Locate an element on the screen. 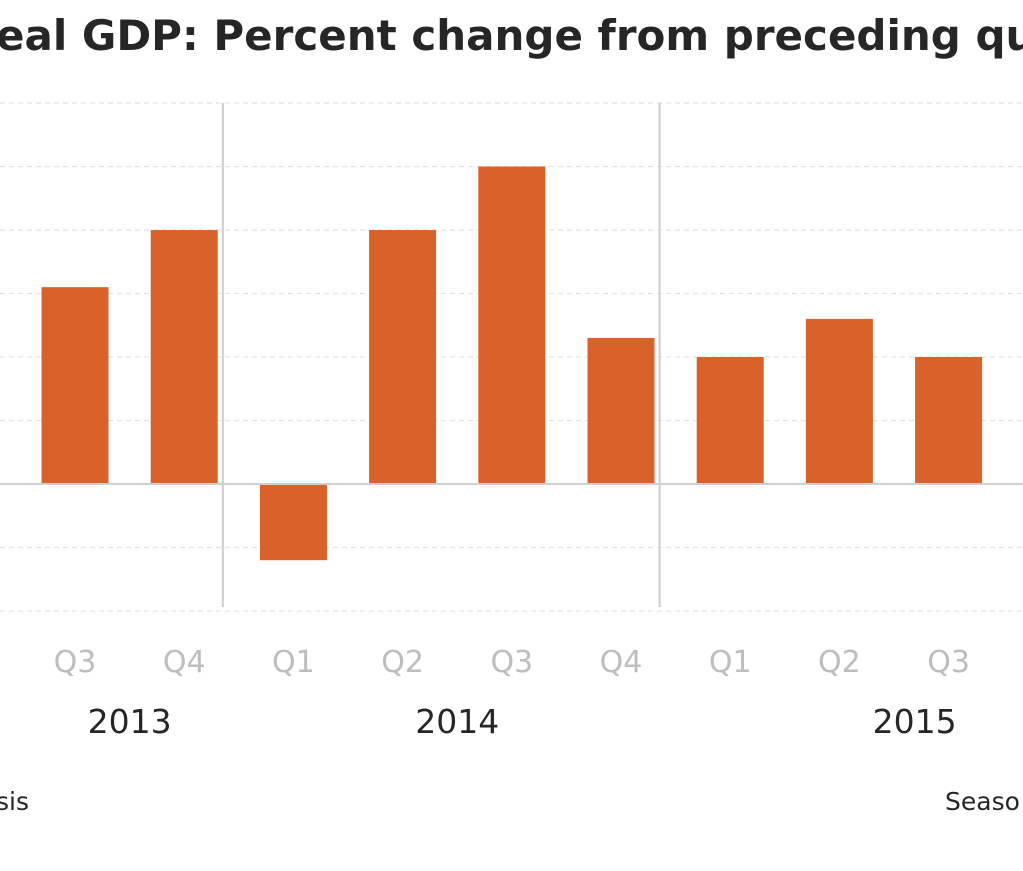 The height and width of the screenshot is (871, 1023). x-tick-labels: Q3 Q4 Q1 Q2 Q3 Q4 Q1 Q2 Q3 is located at coordinates (512, 662).